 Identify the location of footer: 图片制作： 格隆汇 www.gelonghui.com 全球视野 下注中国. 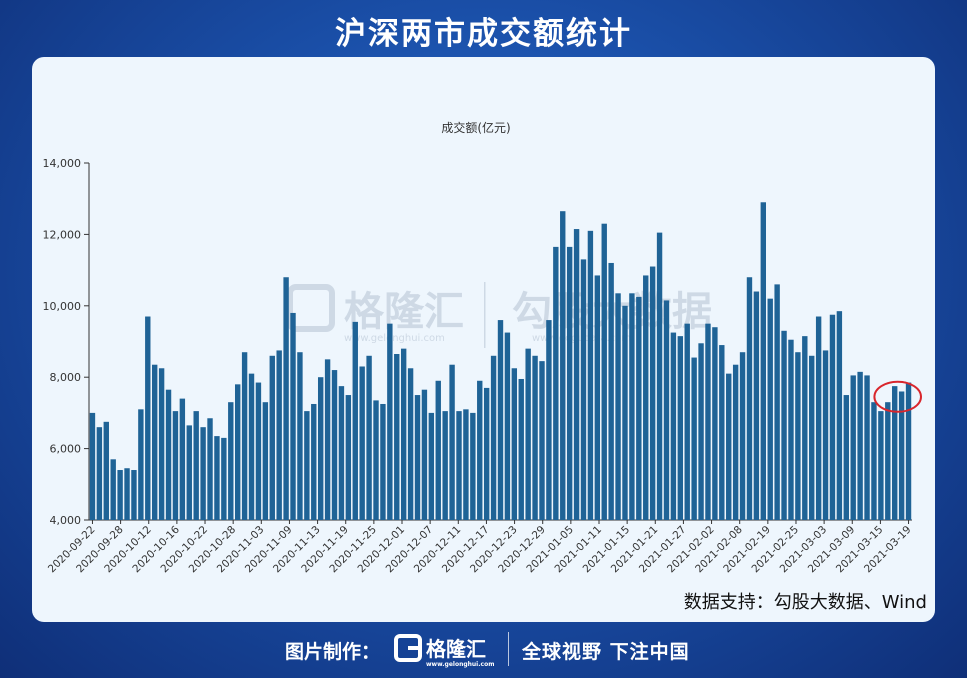
(483, 650).